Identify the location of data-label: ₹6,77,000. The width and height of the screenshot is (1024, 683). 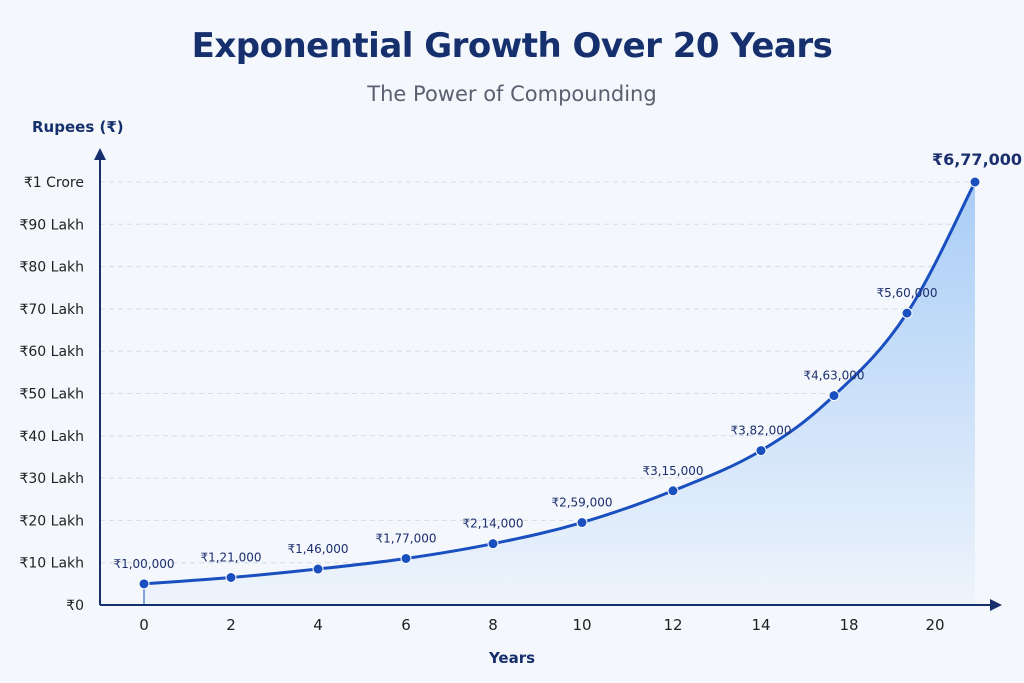
(977, 159).